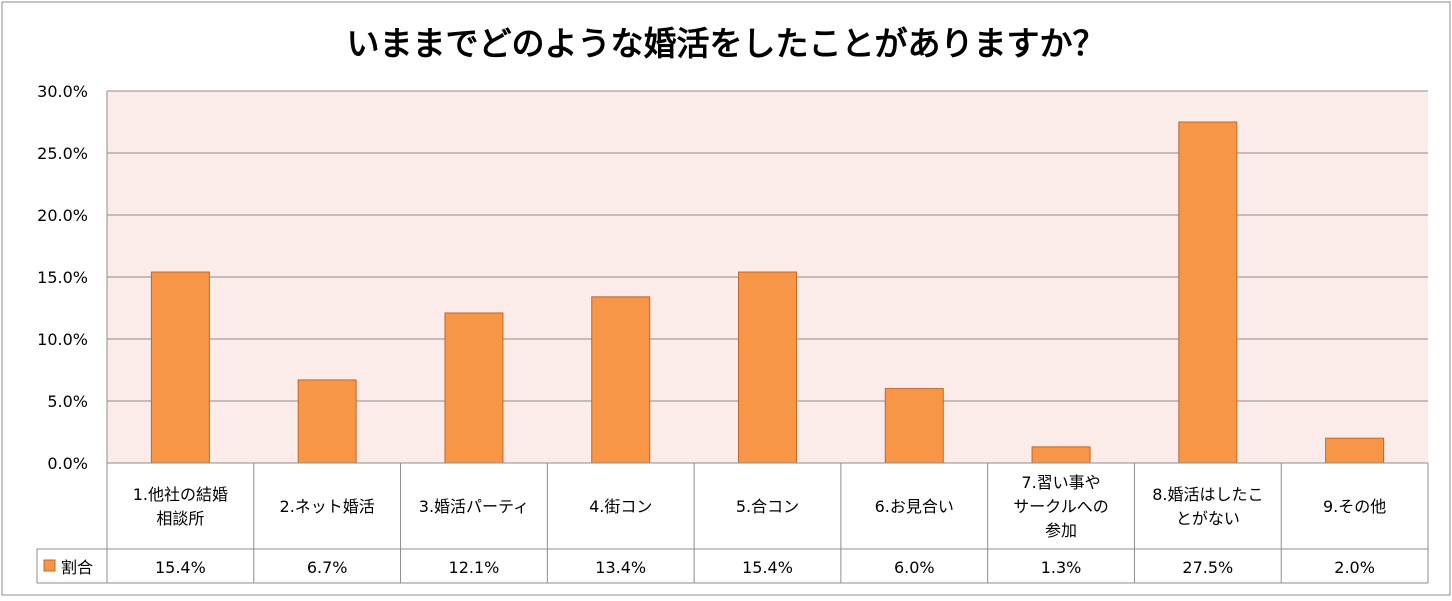 This screenshot has width=1452, height=601. What do you see at coordinates (77, 567) in the screenshot?
I see `legend-label: 割合` at bounding box center [77, 567].